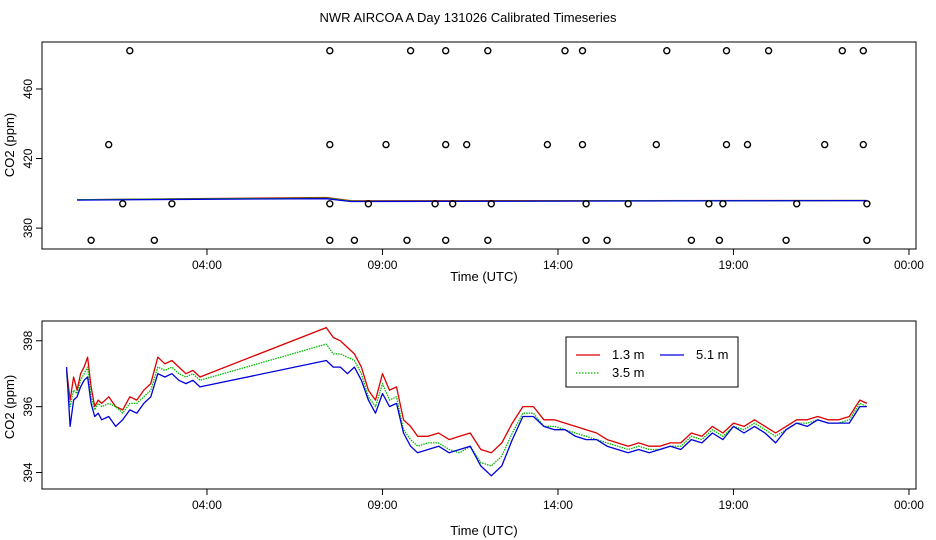 Image resolution: width=936 pixels, height=540 pixels. What do you see at coordinates (207, 505) in the screenshot?
I see `bottom-x-tick-label: 04:00` at bounding box center [207, 505].